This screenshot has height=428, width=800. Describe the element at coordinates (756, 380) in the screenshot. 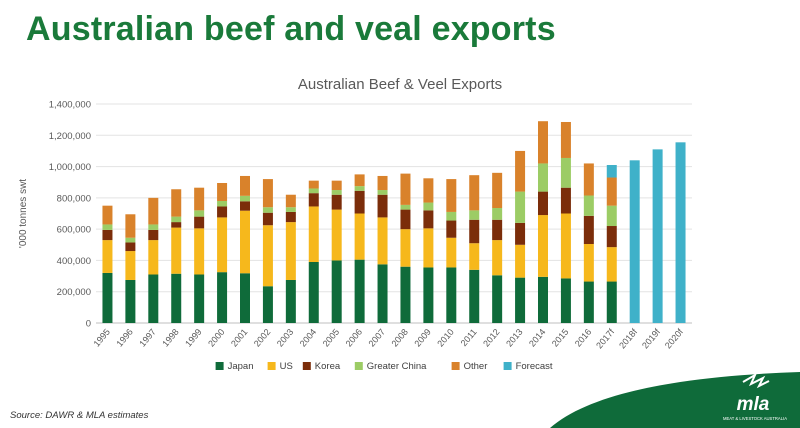

I see `logo-leaf-icon` at that location.